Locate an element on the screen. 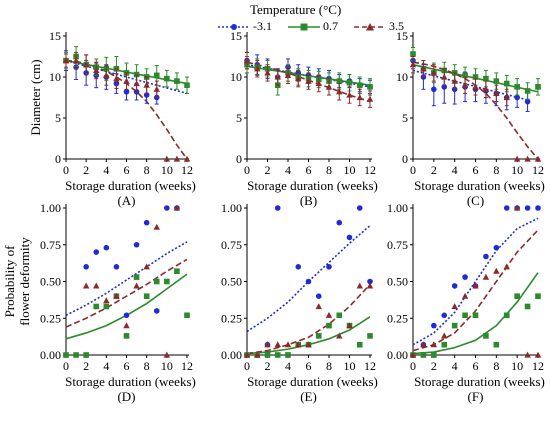 This screenshot has width=550, height=426. legend-swatch-blue-circle-icon is located at coordinates (234, 26).